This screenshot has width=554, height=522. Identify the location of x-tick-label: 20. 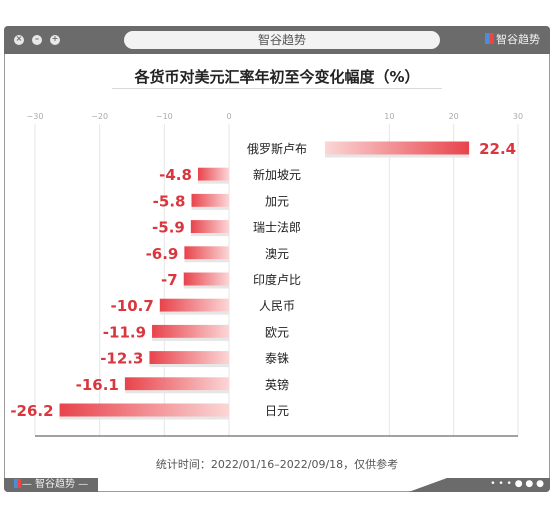
(454, 116).